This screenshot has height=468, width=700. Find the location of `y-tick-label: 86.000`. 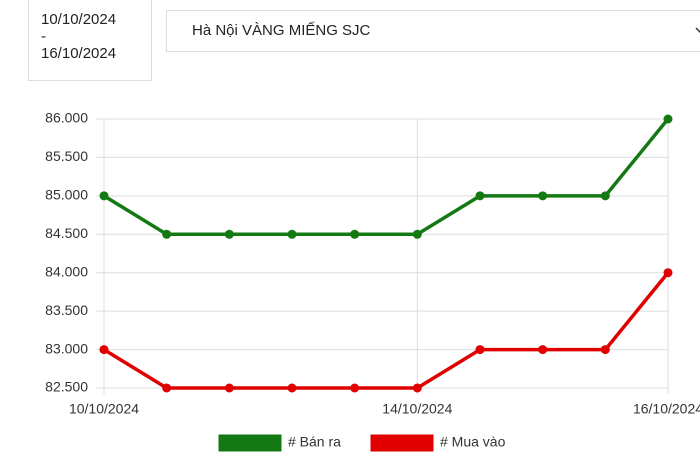

y-tick-label: 86.000 is located at coordinates (66, 118).